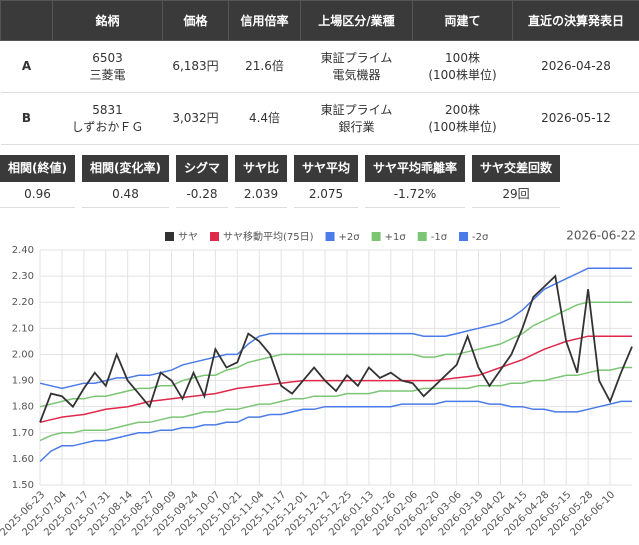 Image resolution: width=639 pixels, height=545 pixels. I want to click on stat-value: 0.48, so click(125, 195).